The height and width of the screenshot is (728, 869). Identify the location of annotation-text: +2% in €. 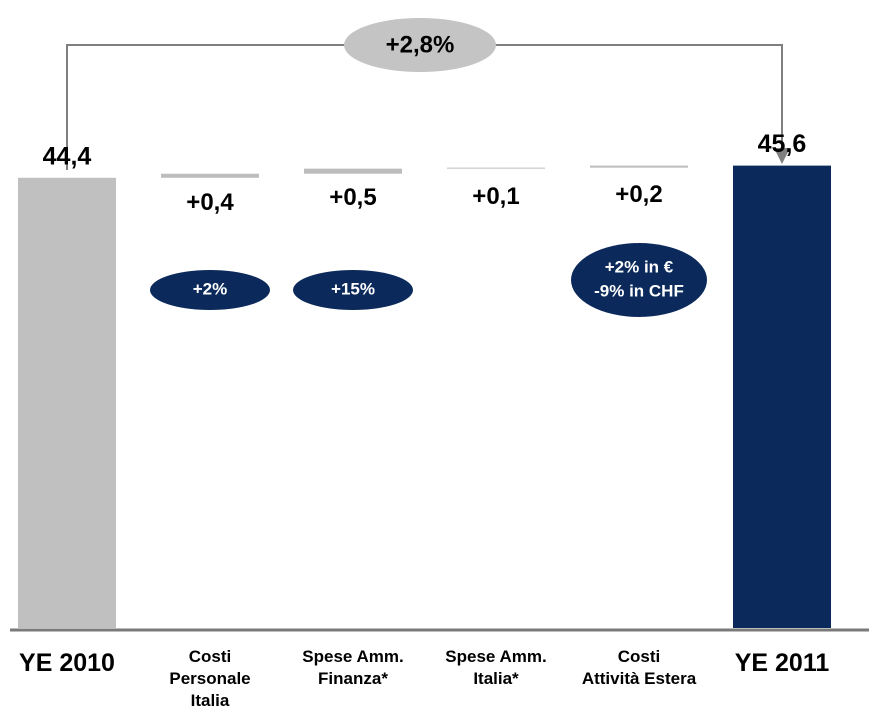
(639, 266).